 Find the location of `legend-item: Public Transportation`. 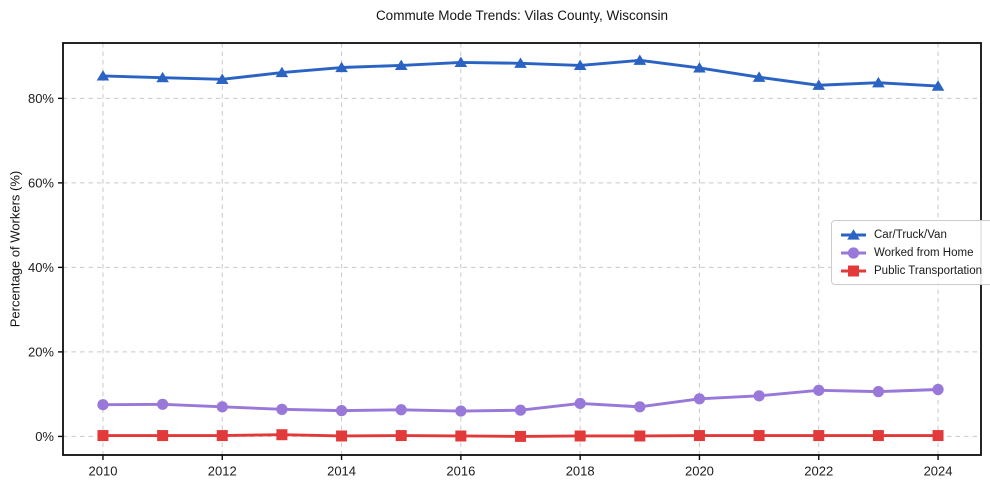

legend-item: Public Transportation is located at coordinates (911, 270).